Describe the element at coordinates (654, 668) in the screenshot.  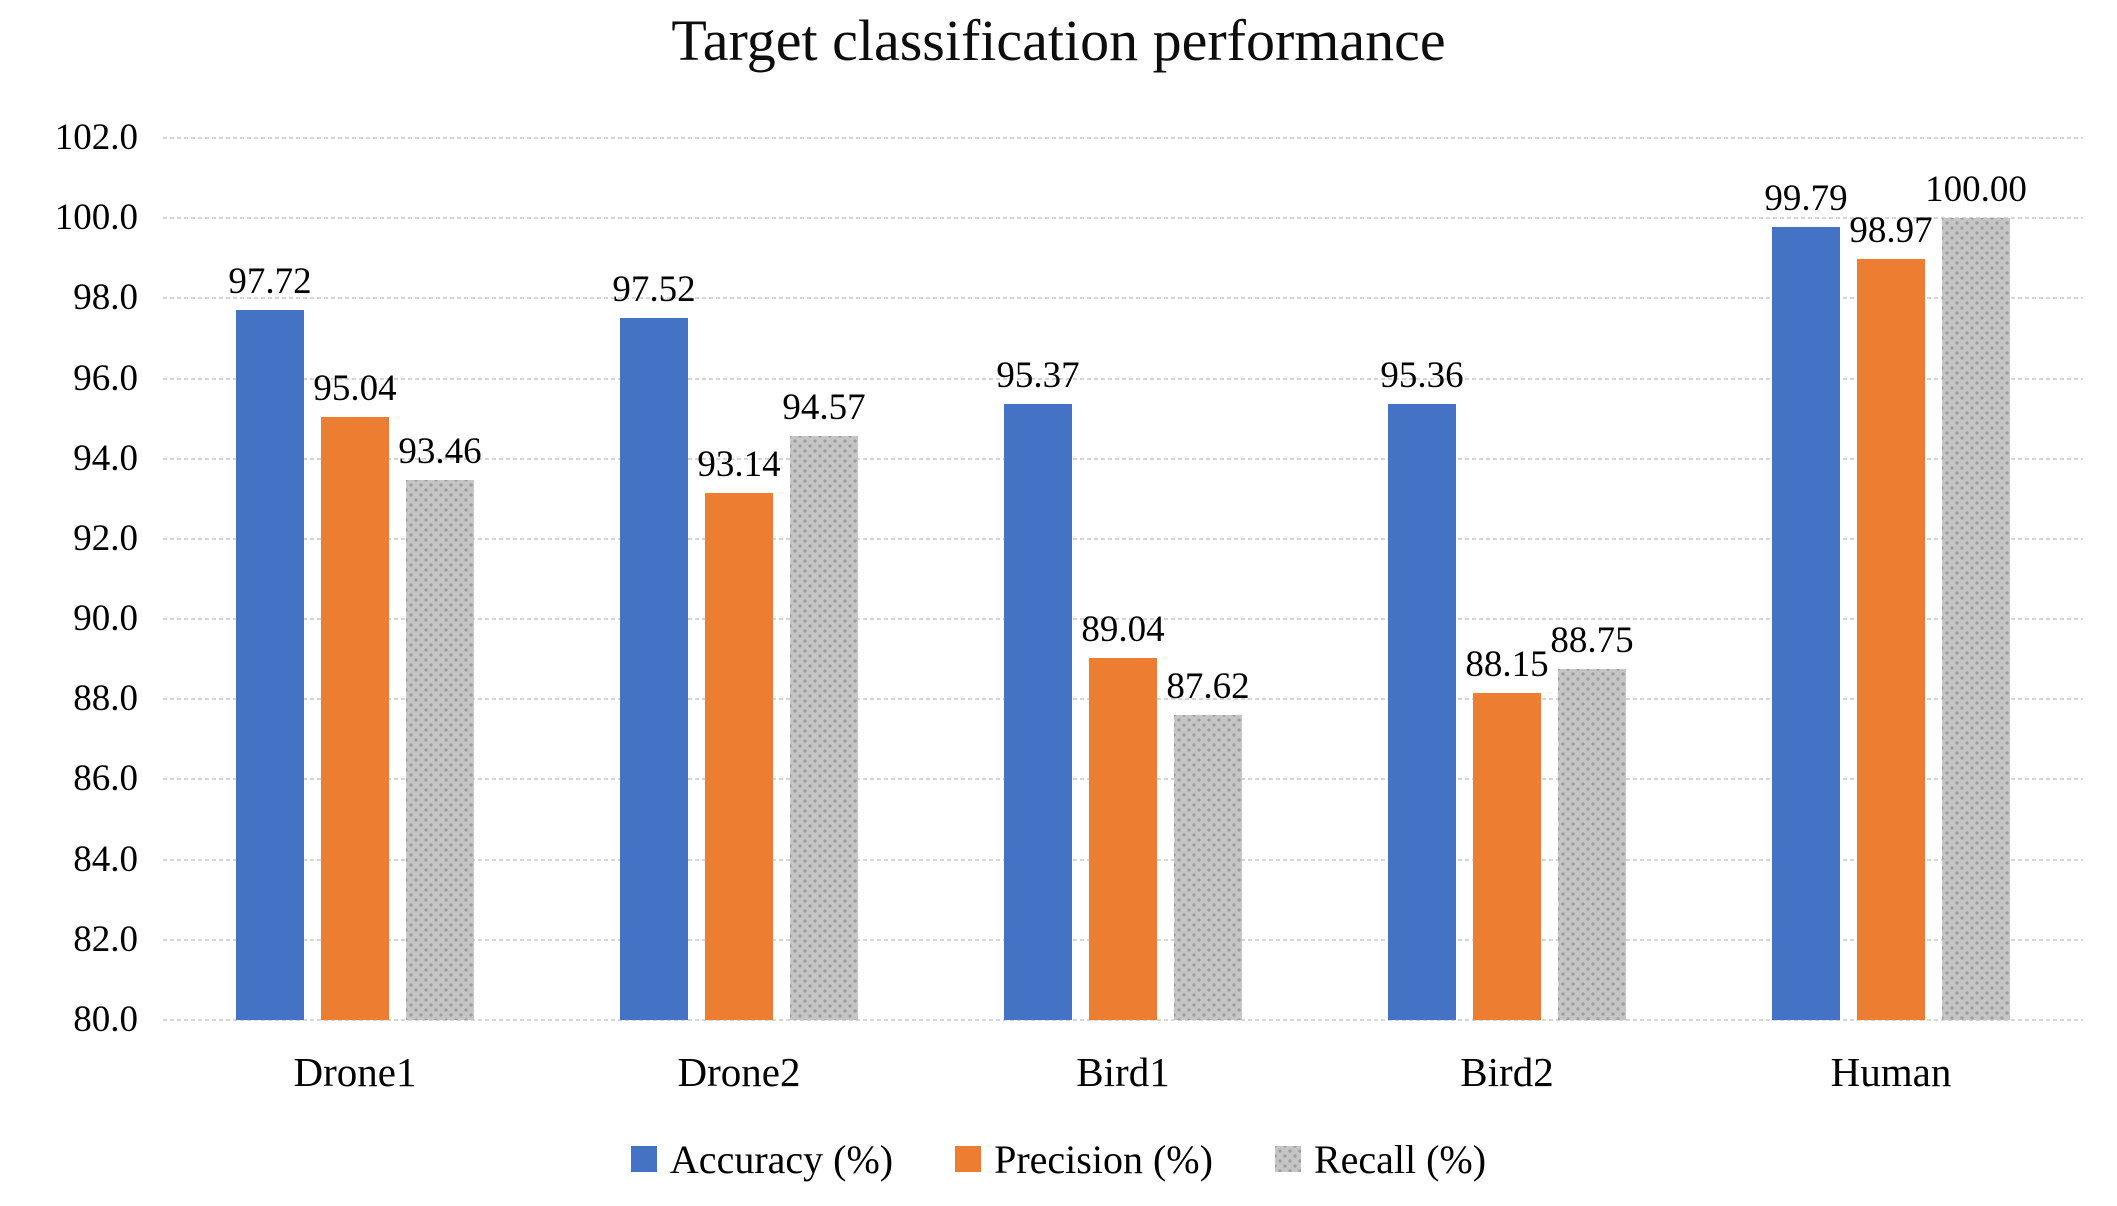
I see `bar-accuracy-drone2` at that location.